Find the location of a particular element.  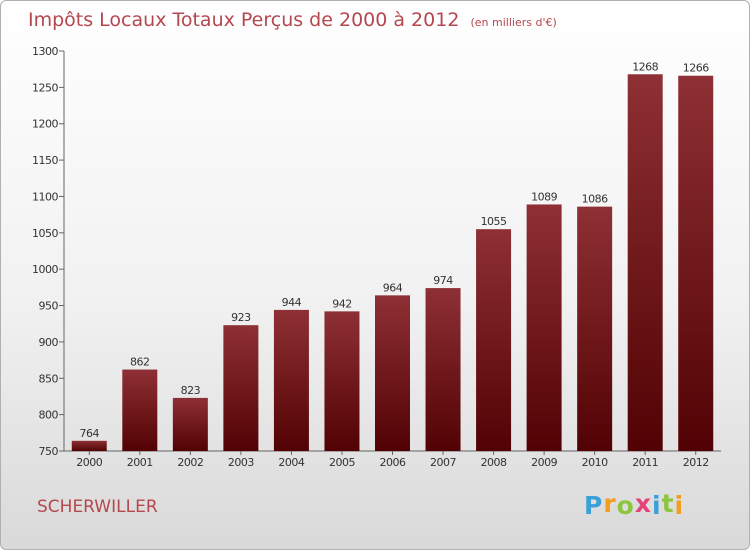

data-label: 964 is located at coordinates (393, 287).